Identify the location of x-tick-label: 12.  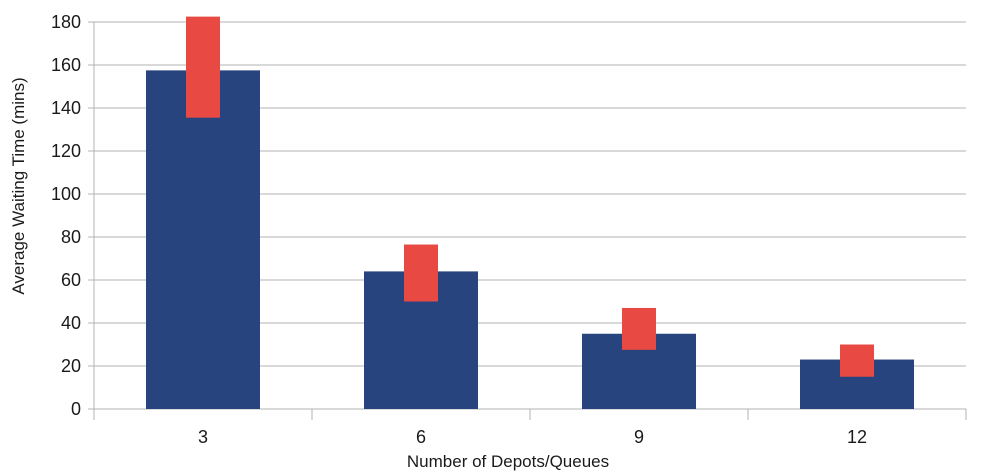
(857, 437).